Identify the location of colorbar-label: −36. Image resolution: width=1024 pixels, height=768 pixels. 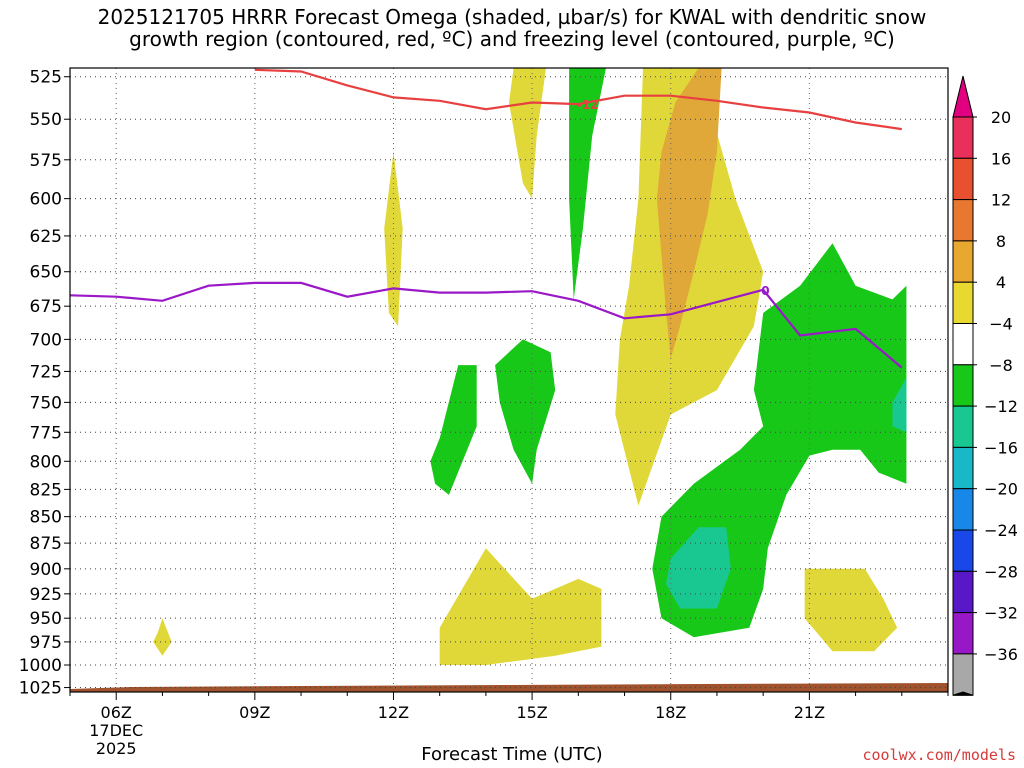
(1001, 654).